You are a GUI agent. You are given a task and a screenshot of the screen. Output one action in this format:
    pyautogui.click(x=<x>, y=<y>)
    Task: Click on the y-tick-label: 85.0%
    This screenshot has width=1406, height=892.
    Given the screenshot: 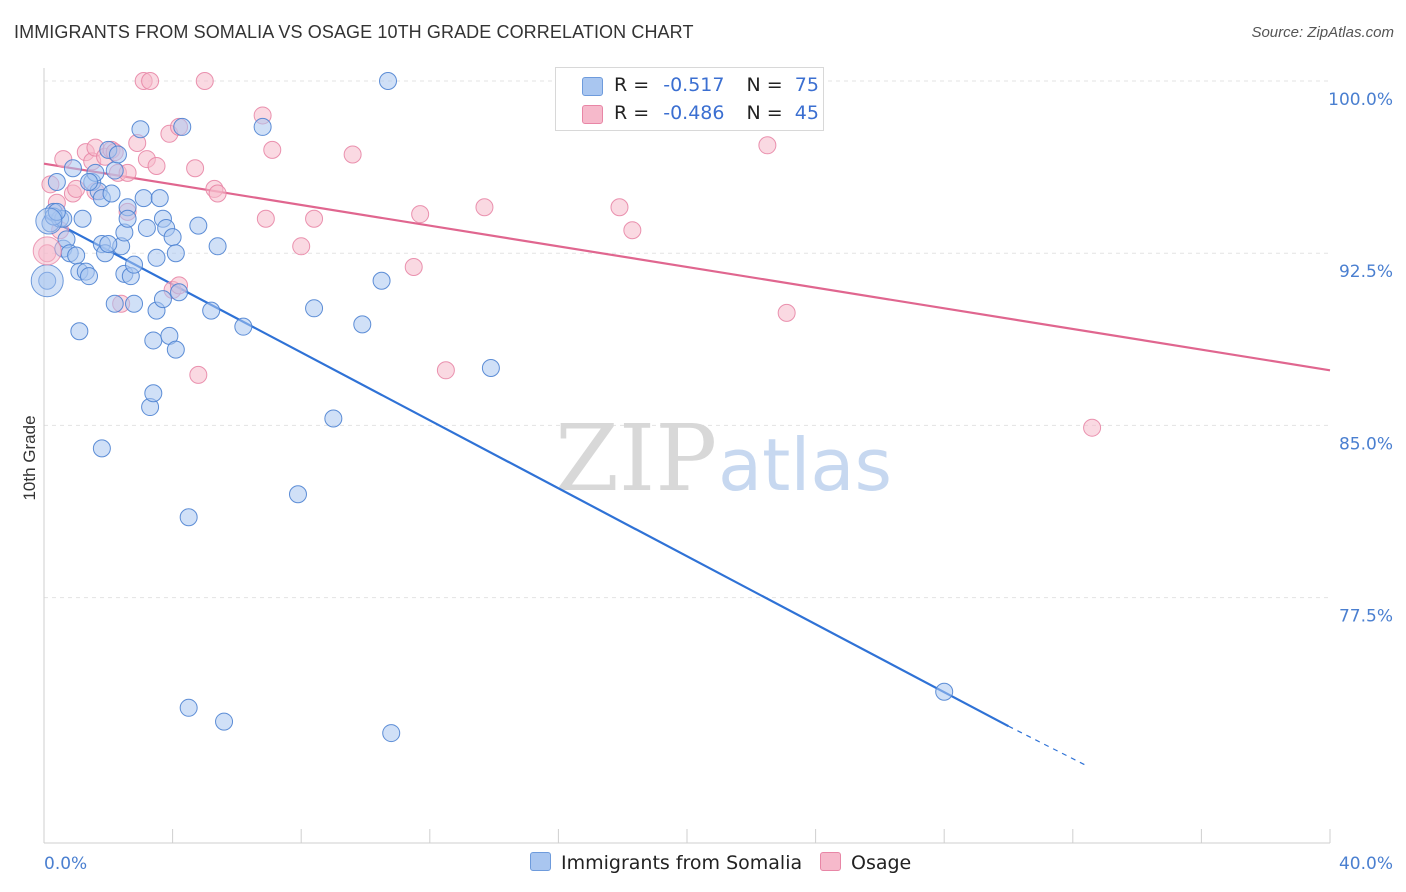 What is the action you would take?
    pyautogui.click(x=1366, y=444)
    